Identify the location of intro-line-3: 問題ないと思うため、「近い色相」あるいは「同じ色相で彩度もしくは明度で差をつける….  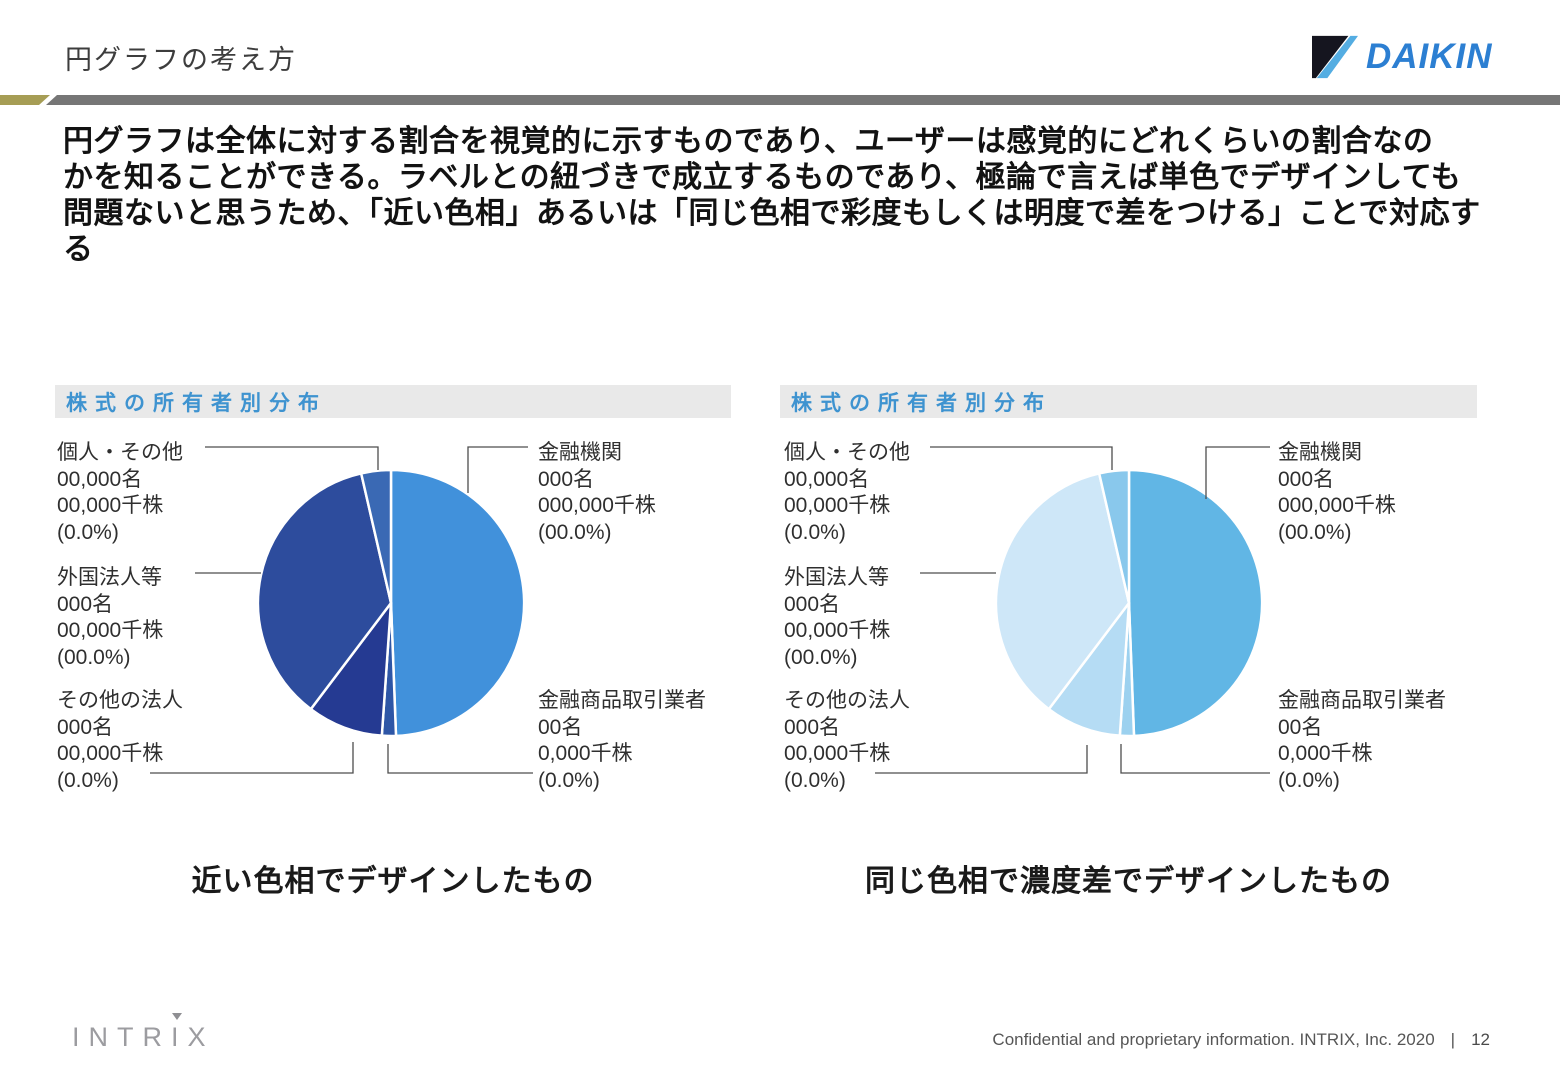
(772, 231).